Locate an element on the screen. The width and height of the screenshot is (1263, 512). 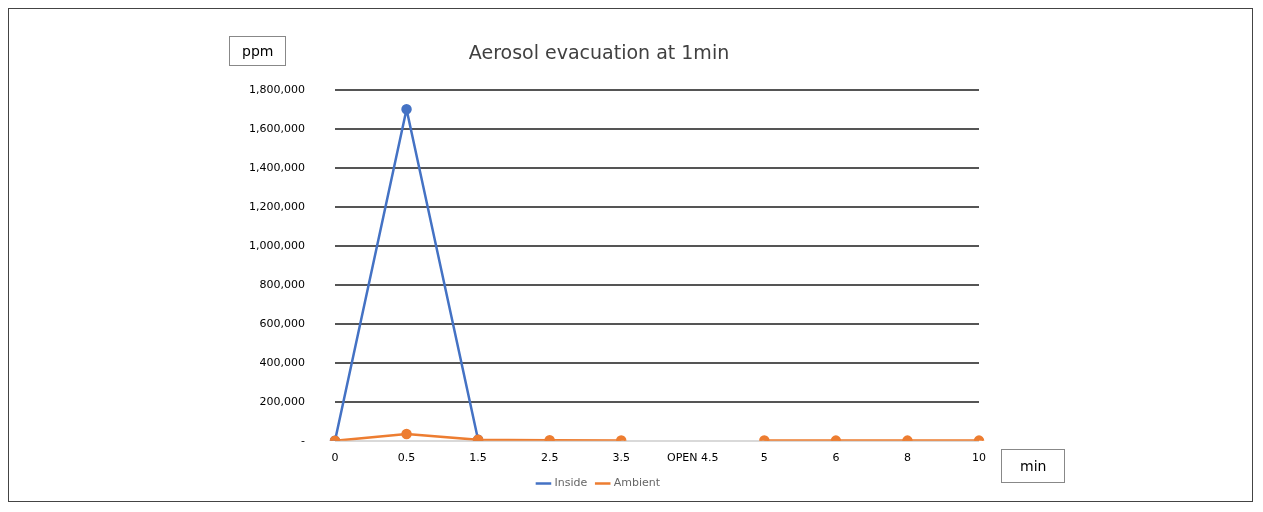
y-tick-label: 800,000 is located at coordinates (282, 284).